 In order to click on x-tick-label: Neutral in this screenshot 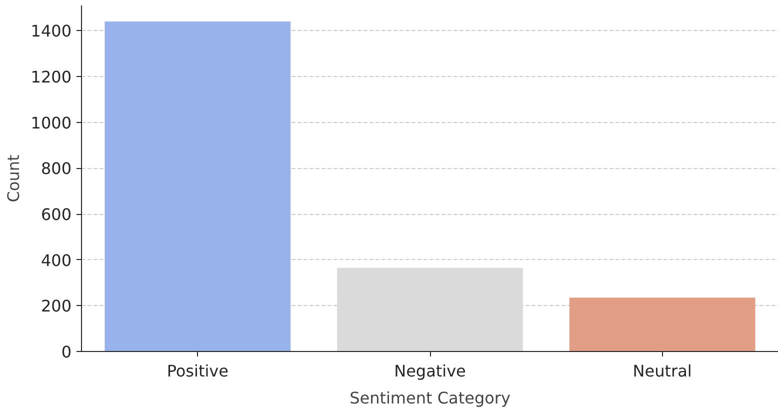, I will do `click(662, 371)`.